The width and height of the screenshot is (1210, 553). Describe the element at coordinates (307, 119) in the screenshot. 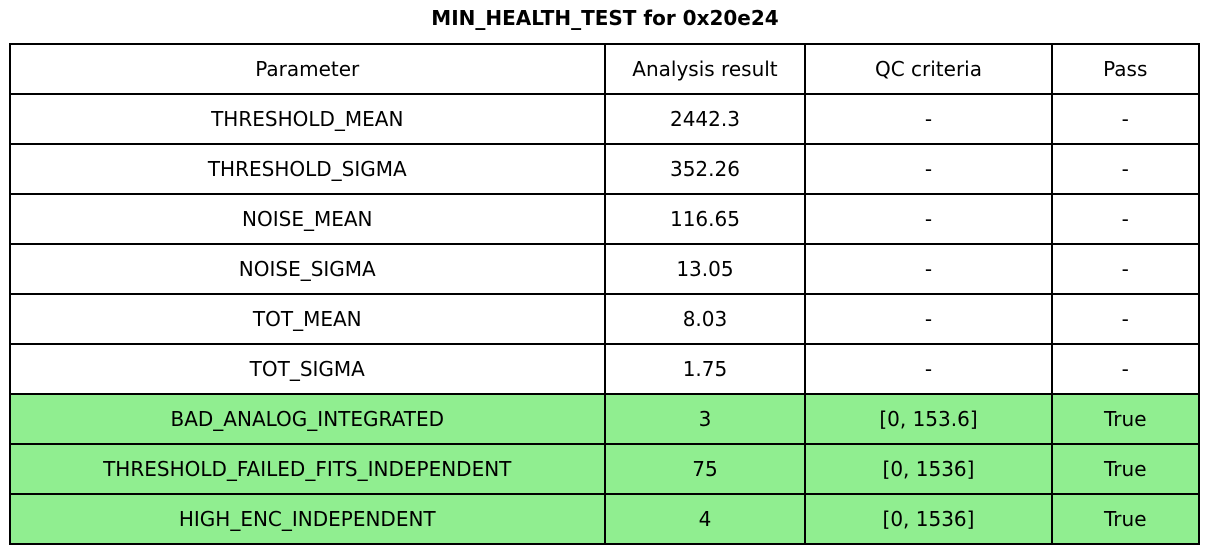

I see `cell-parameter: THRESHOLD_MEAN` at that location.